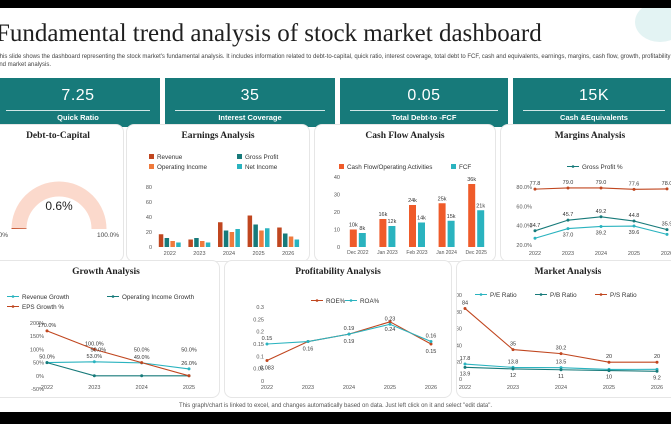 The height and width of the screenshot is (424, 671). Describe the element at coordinates (465, 374) in the screenshot. I see `data-label: 13.9` at that location.